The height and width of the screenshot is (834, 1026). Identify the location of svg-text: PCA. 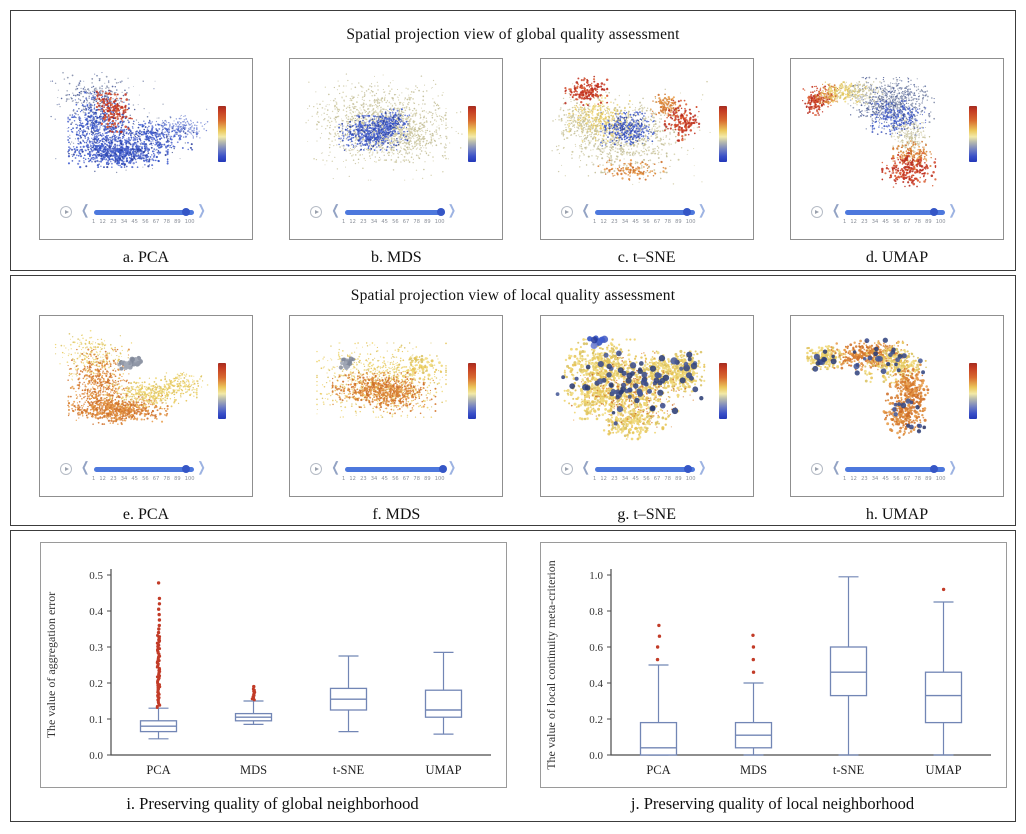
(158, 770).